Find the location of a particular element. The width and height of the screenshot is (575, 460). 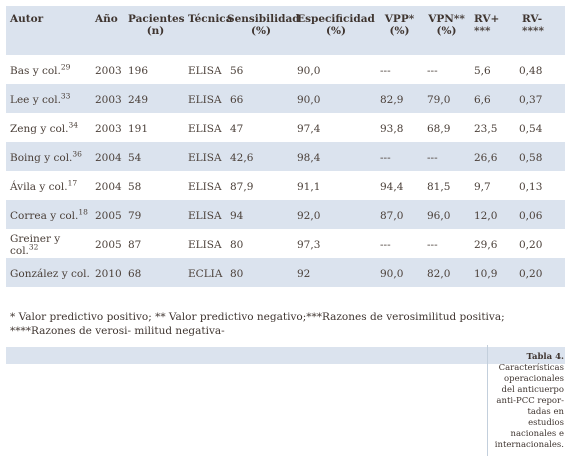

caption-divider is located at coordinates (487, 400).